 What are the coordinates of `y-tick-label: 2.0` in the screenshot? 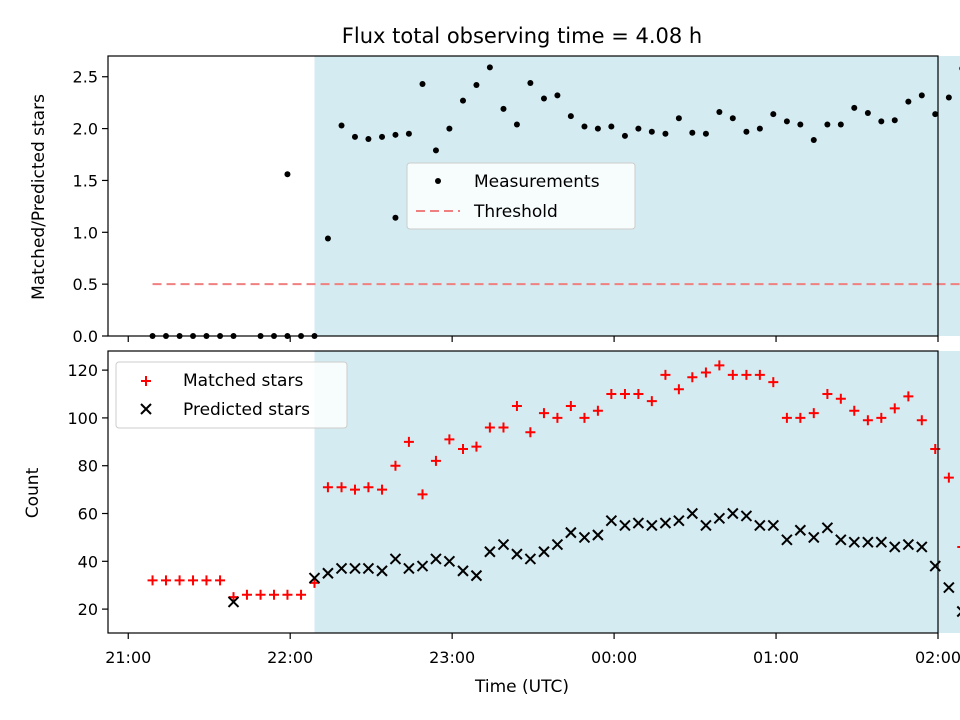 It's located at (85, 129).